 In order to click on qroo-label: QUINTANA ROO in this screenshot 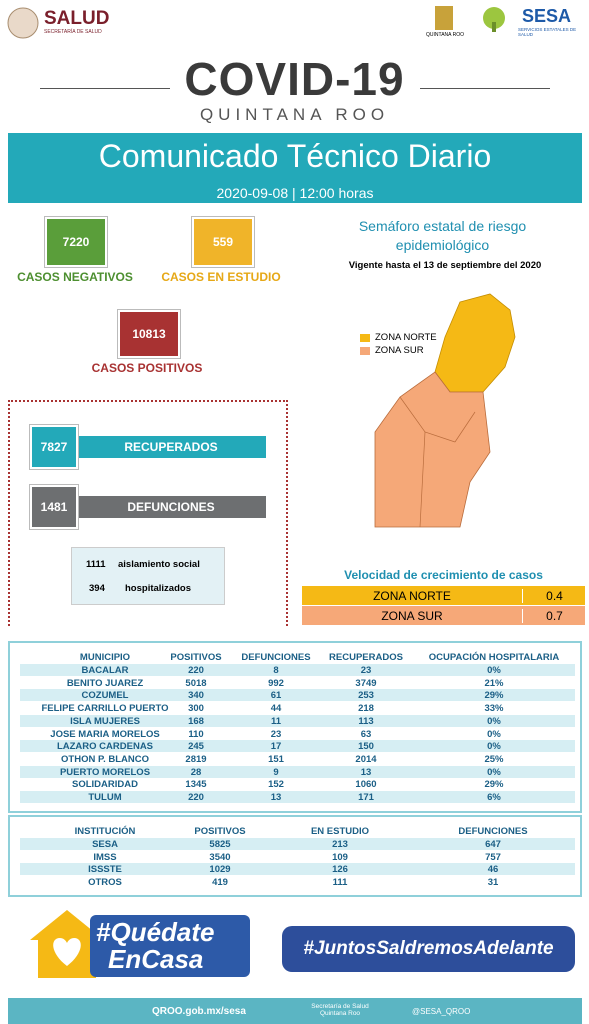, I will do `click(445, 35)`.